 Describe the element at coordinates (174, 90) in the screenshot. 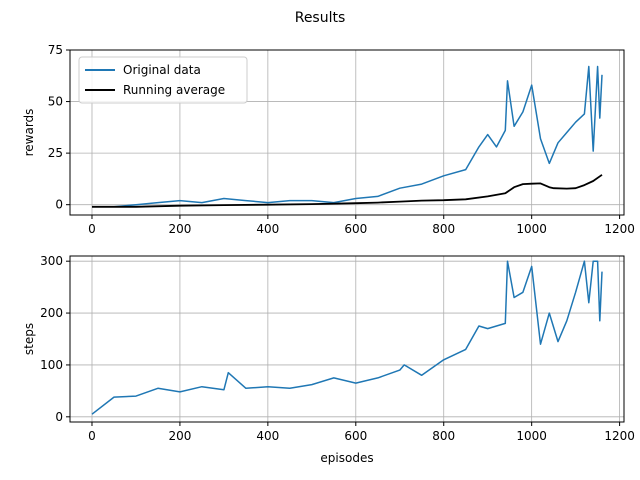

I see `legend-label: Running average` at that location.